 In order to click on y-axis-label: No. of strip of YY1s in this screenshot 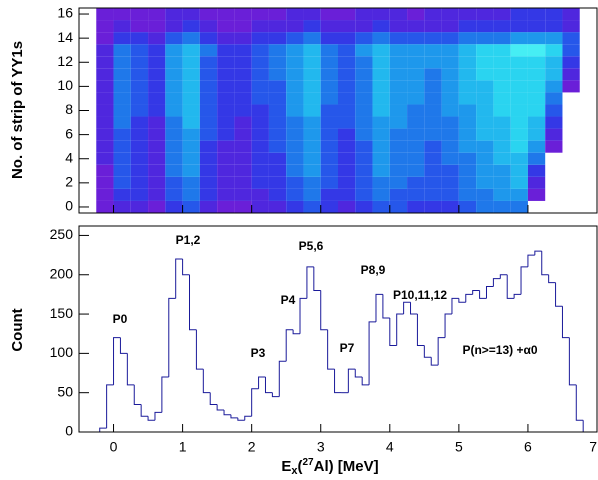, I will do `click(17, 110)`.